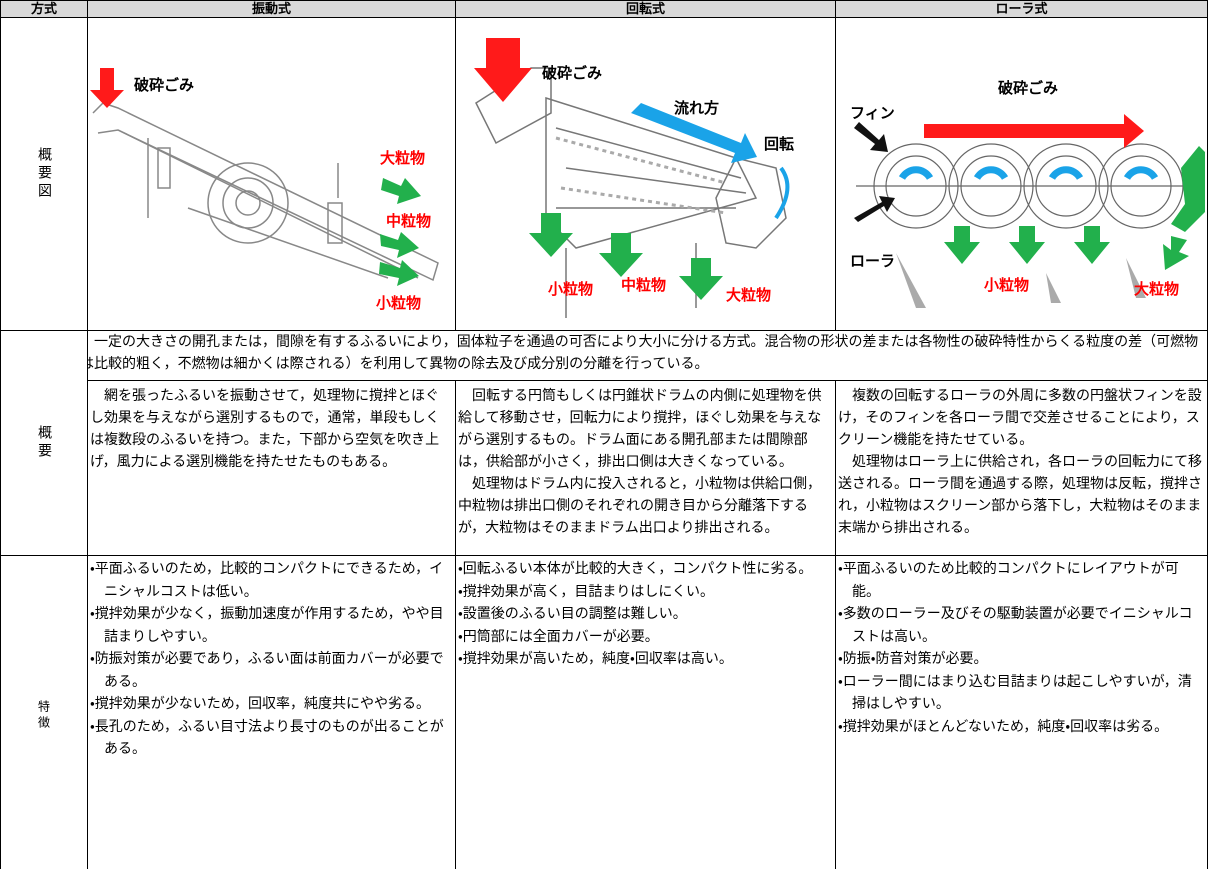  What do you see at coordinates (634, 178) in the screenshot?
I see `diagram-rotary: 破砕ごみ 流れ方 回転 小粒物 中粒物 大粒物` at bounding box center [634, 178].